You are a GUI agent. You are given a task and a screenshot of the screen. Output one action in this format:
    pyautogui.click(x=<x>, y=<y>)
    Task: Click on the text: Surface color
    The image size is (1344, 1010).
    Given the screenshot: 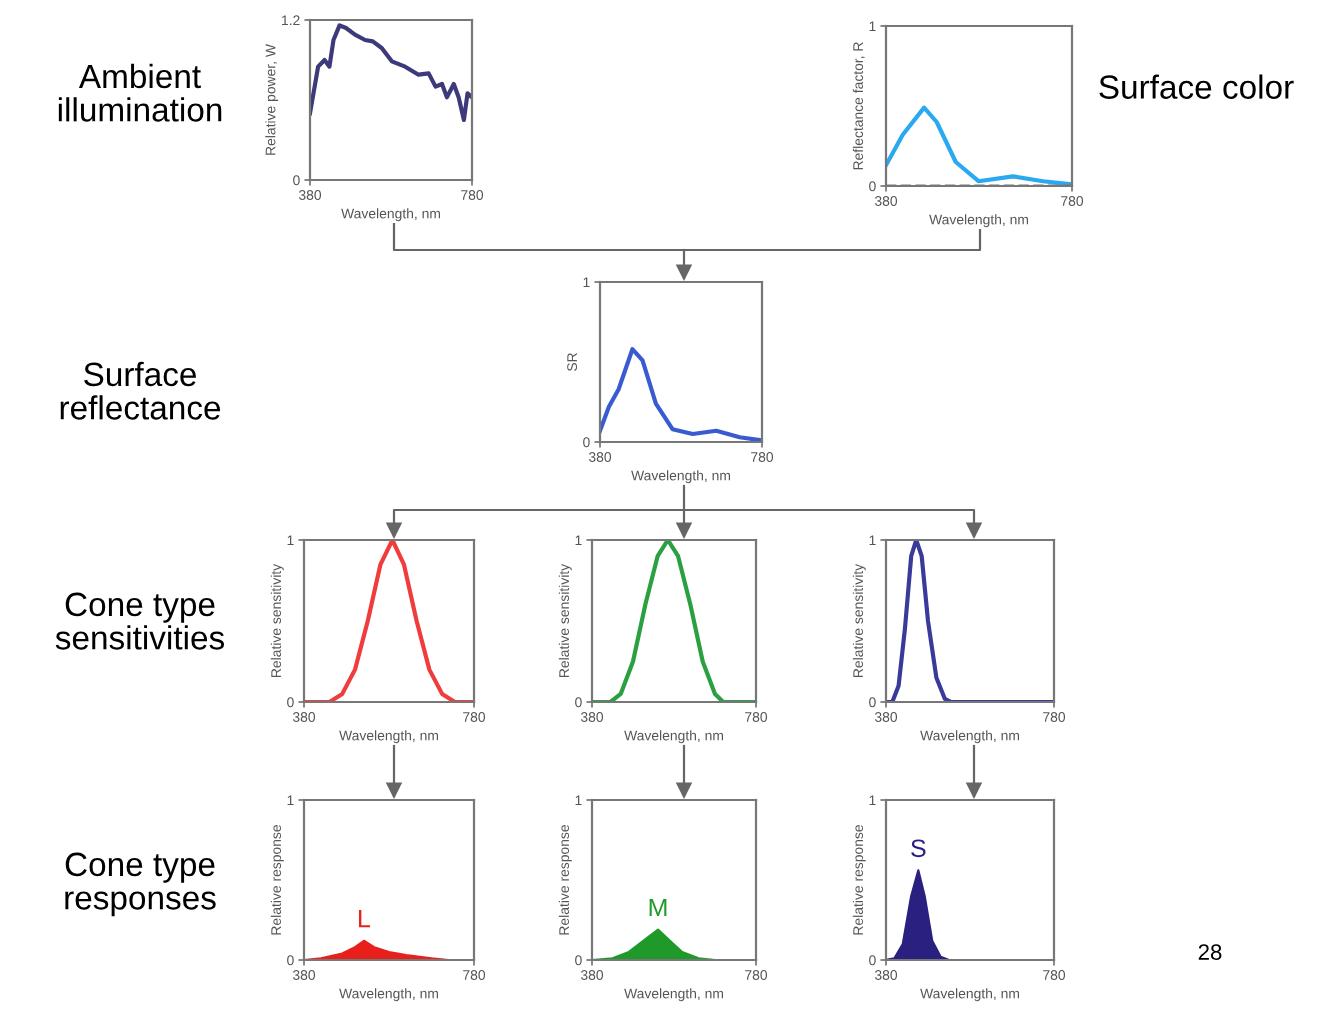 What is the action you would take?
    pyautogui.click(x=1196, y=86)
    